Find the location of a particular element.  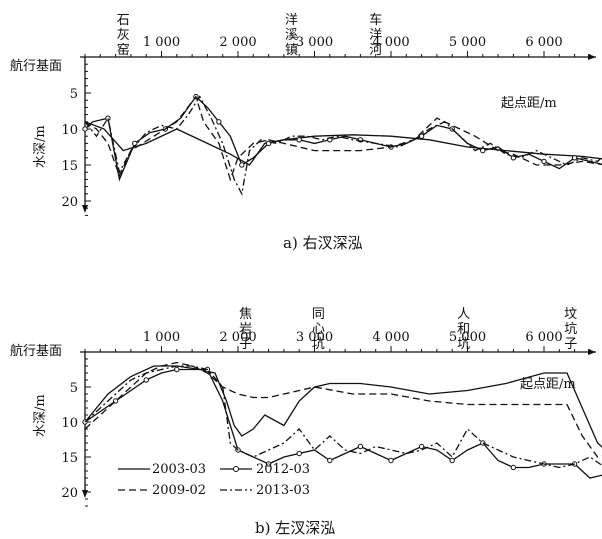

baseline-label-b: 航行基面 is located at coordinates (36, 351).